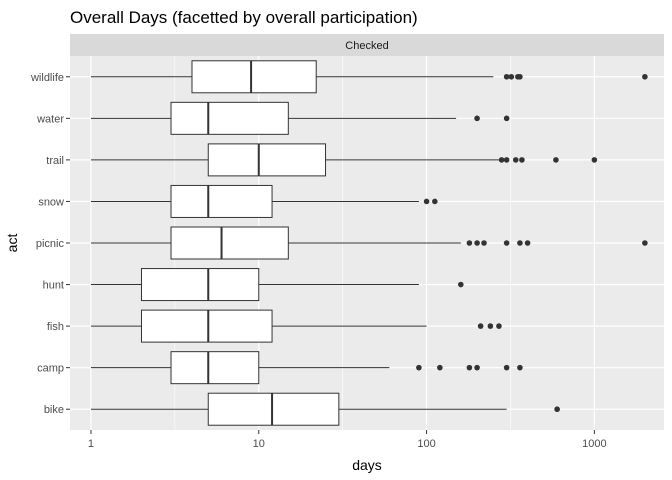  I want to click on y-tick-label: trail, so click(55, 161).